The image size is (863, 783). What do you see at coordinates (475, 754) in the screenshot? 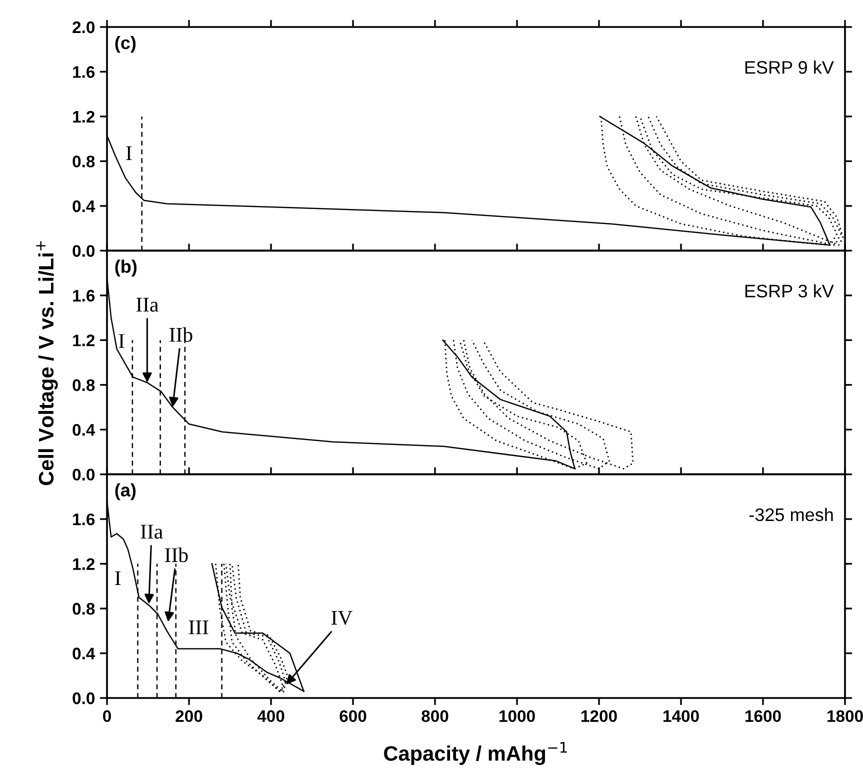
I see `x-axis-title: Capacity / mAhg$^{−1}$` at bounding box center [475, 754].